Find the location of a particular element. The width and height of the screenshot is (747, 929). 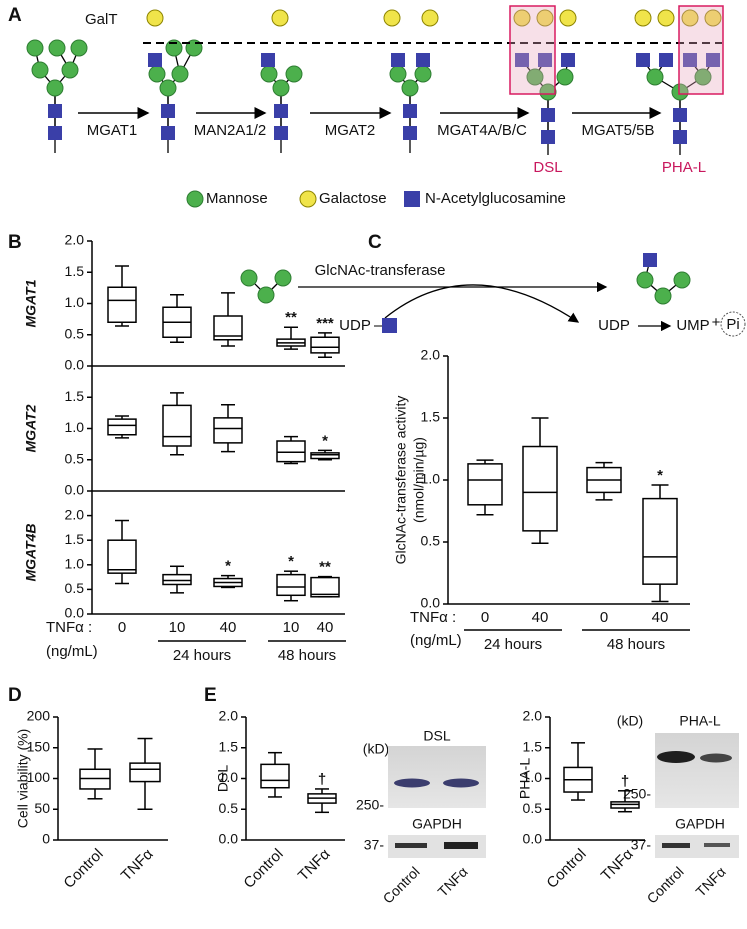

y-axis-label: DSL is located at coordinates (223, 778).